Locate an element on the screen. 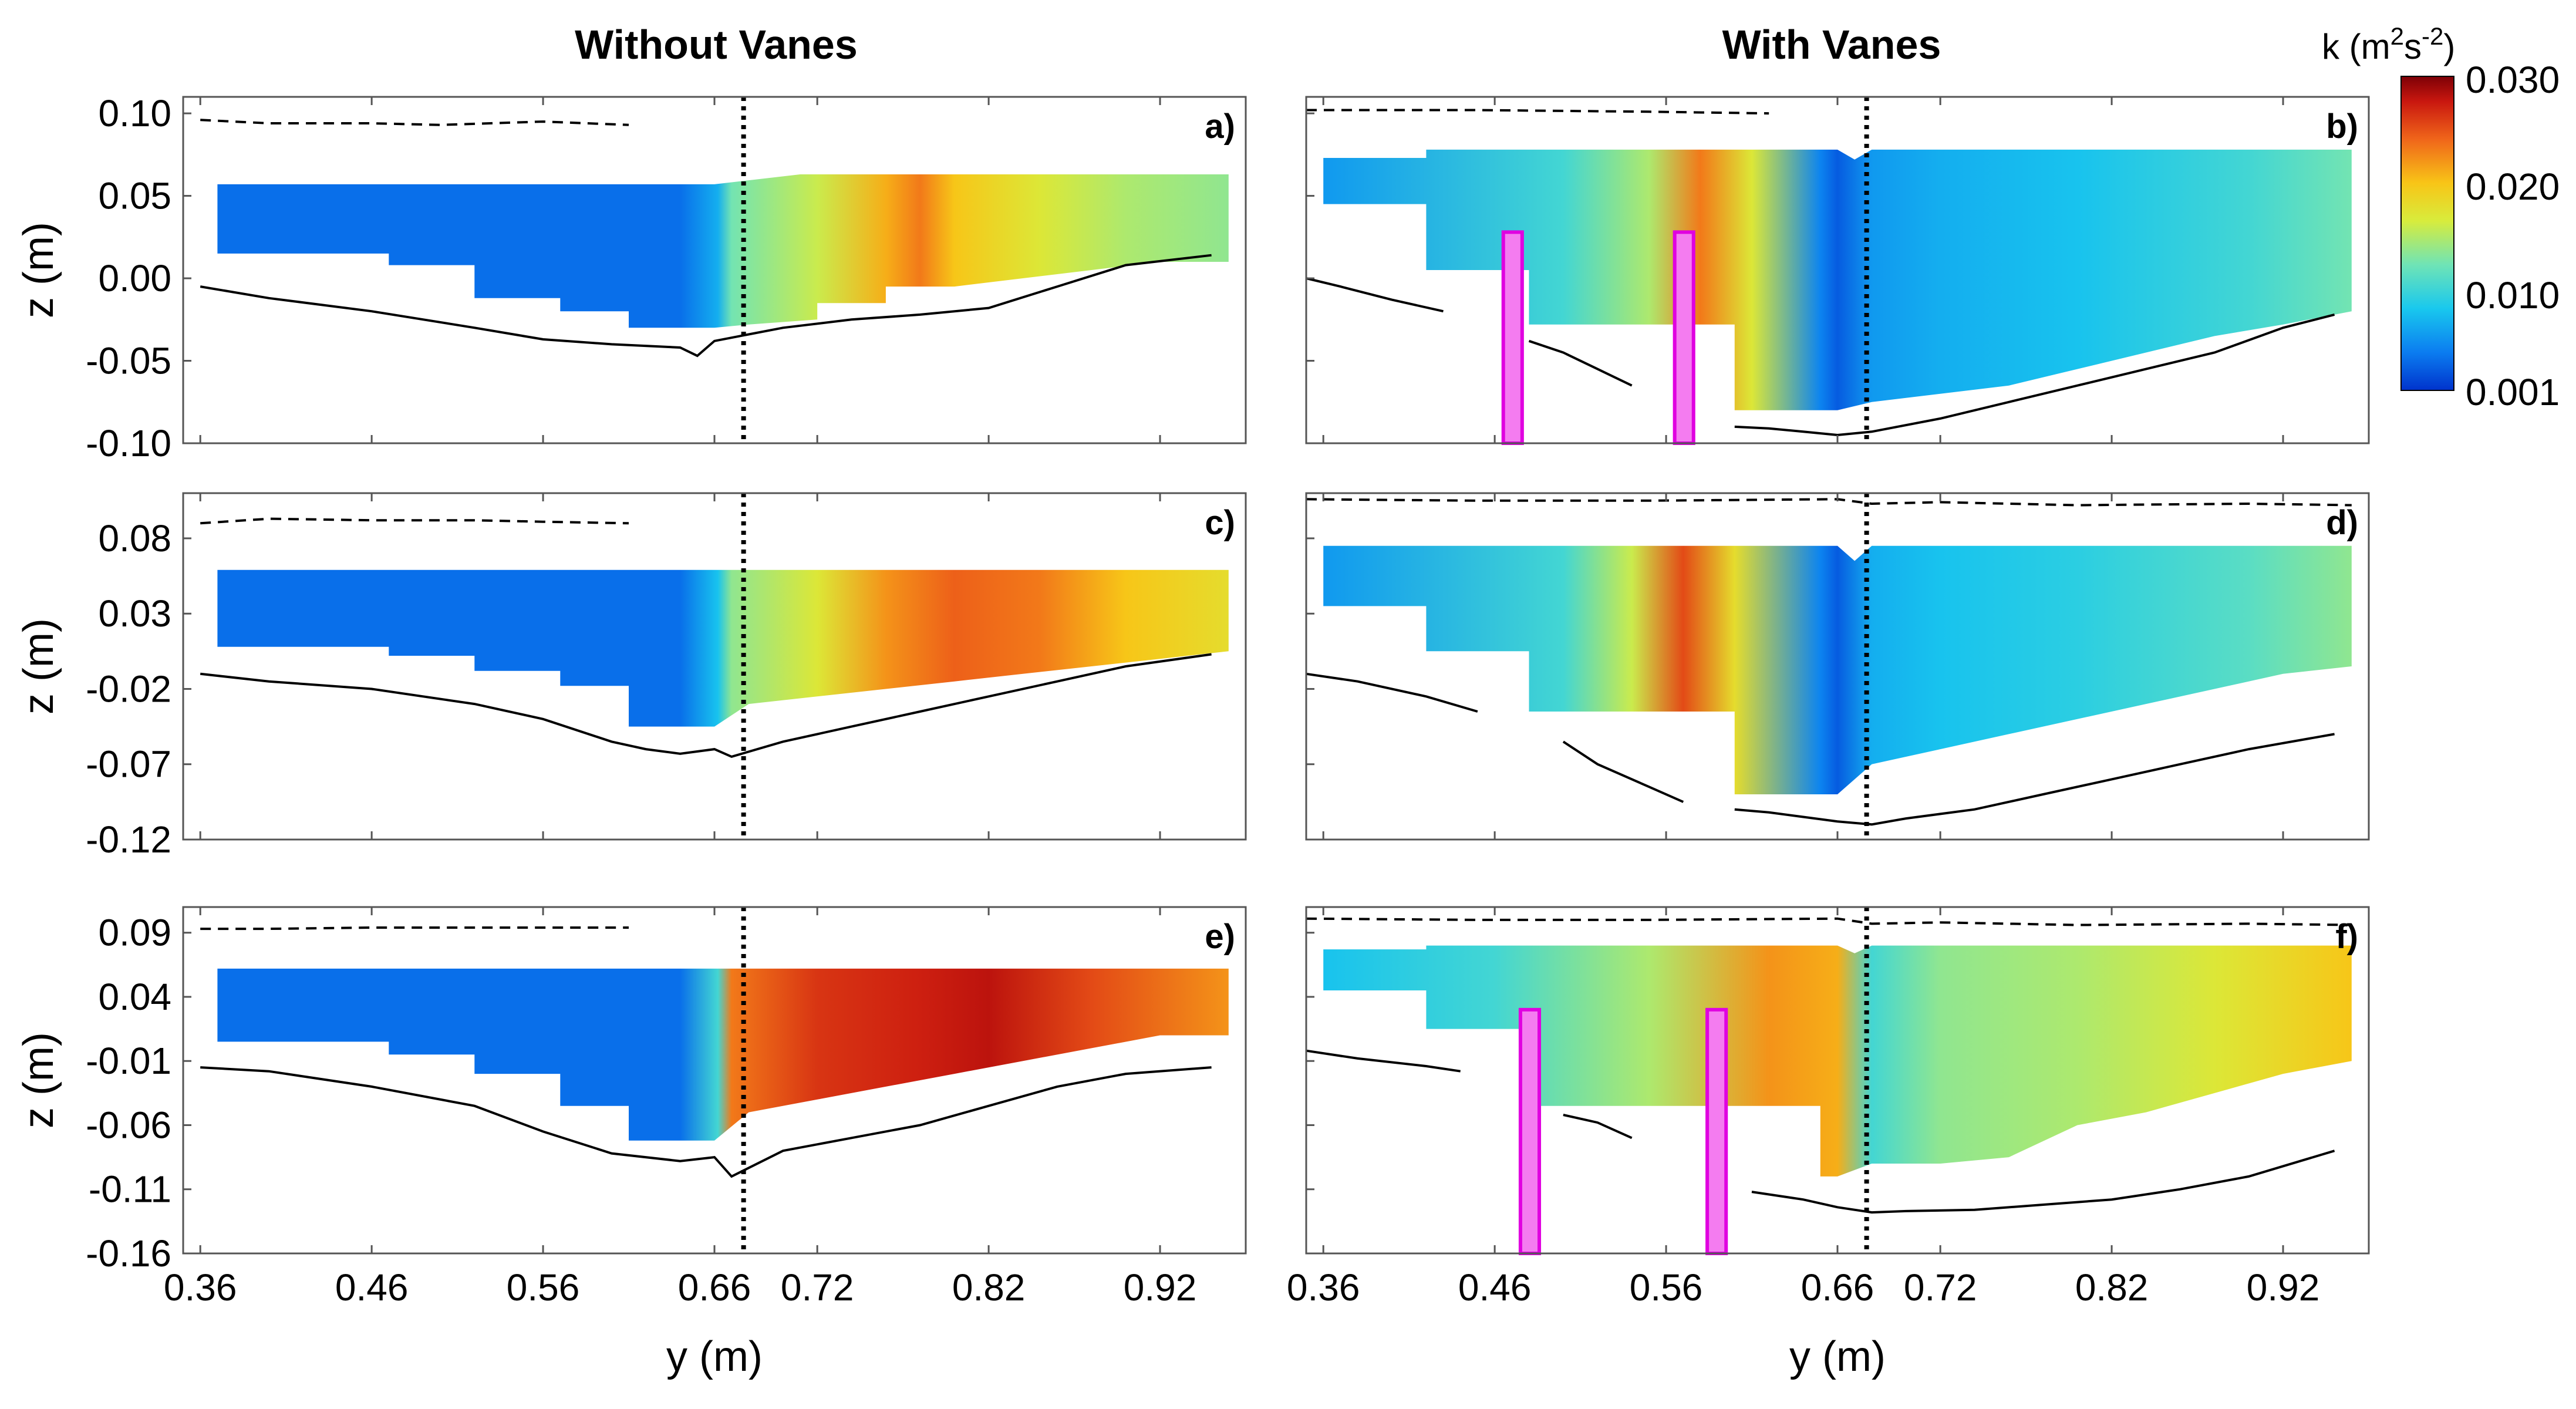 This screenshot has width=2576, height=1409. colorbar-gradient is located at coordinates (2427, 233).